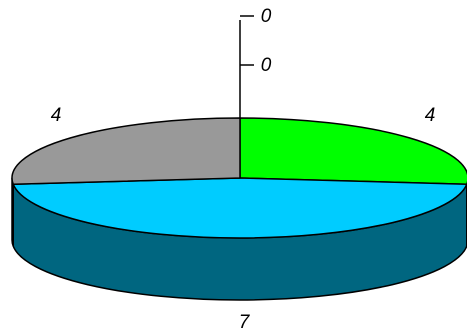 This screenshot has height=329, width=467. What do you see at coordinates (56, 115) in the screenshot?
I see `slice-label-2: 4` at bounding box center [56, 115].